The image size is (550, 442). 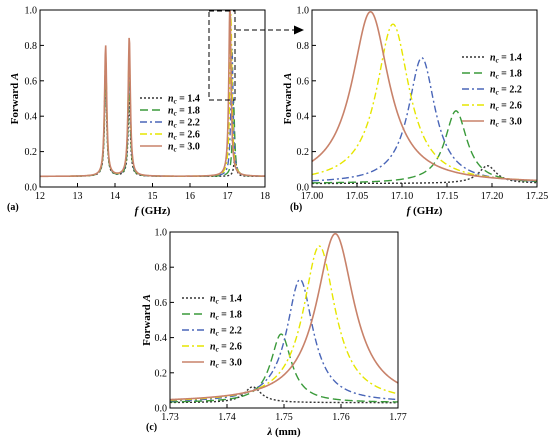 What do you see at coordinates (284, 417) in the screenshot?
I see `x-tick-label: 1.75` at bounding box center [284, 417].